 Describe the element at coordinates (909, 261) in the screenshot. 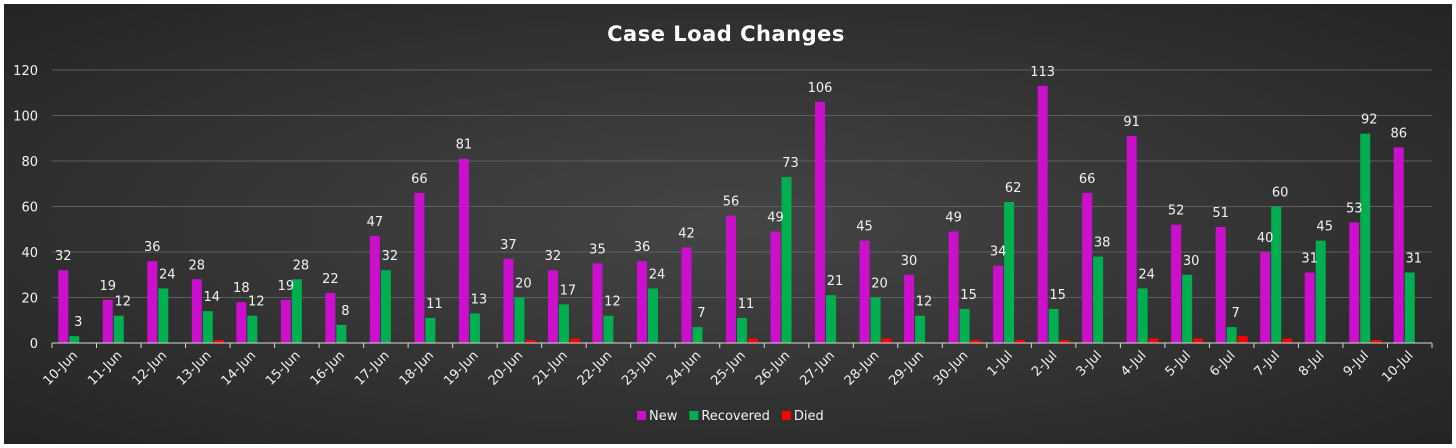

I see `data-label-new: 30` at that location.